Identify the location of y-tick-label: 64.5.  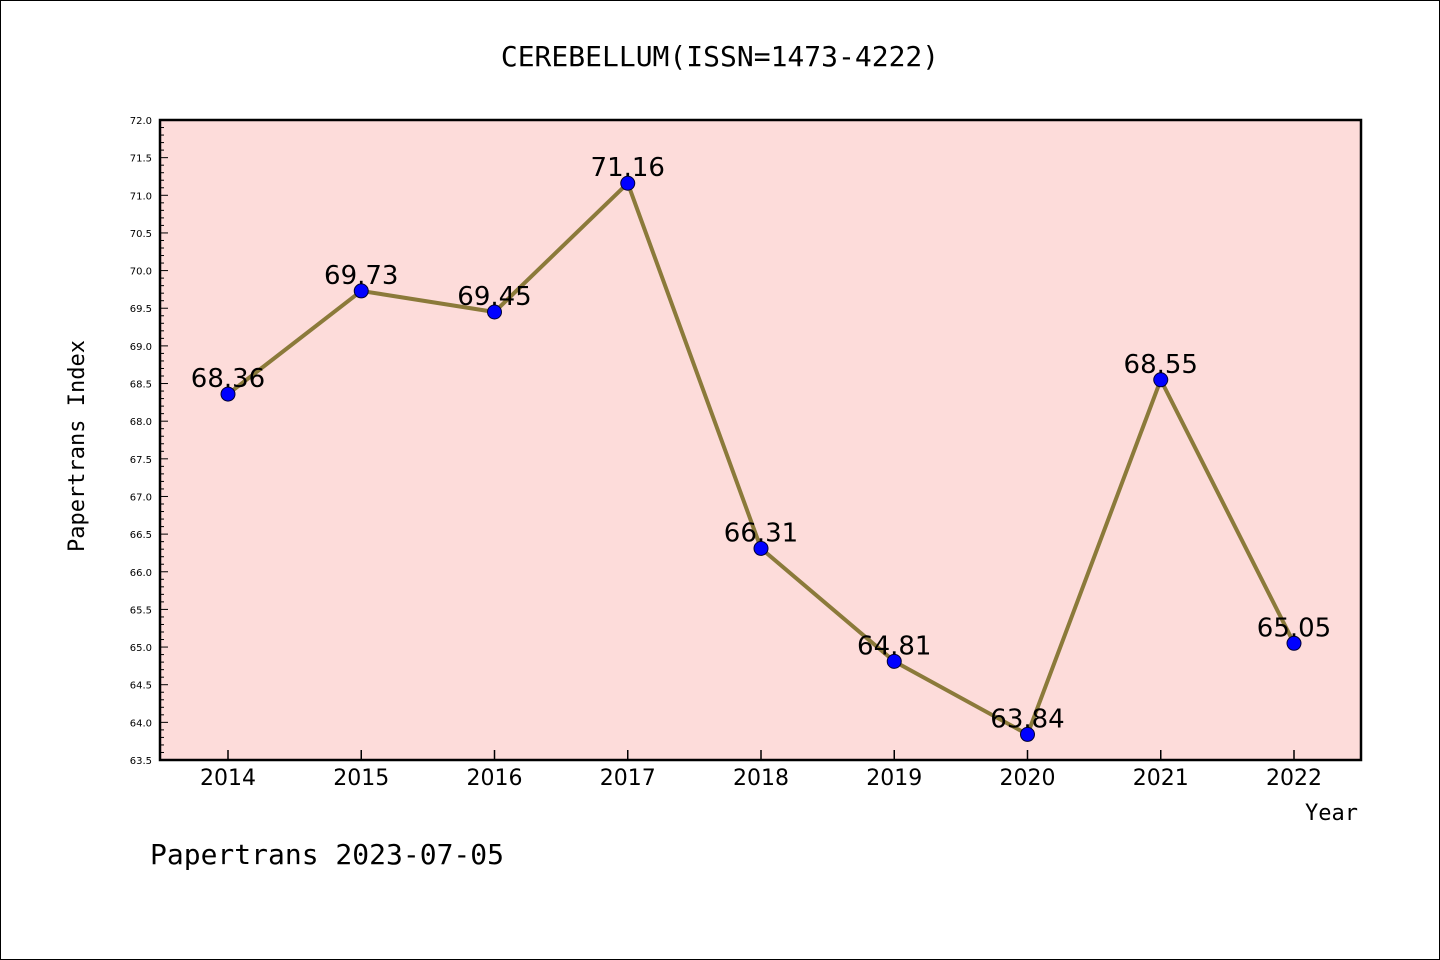
(141, 686).